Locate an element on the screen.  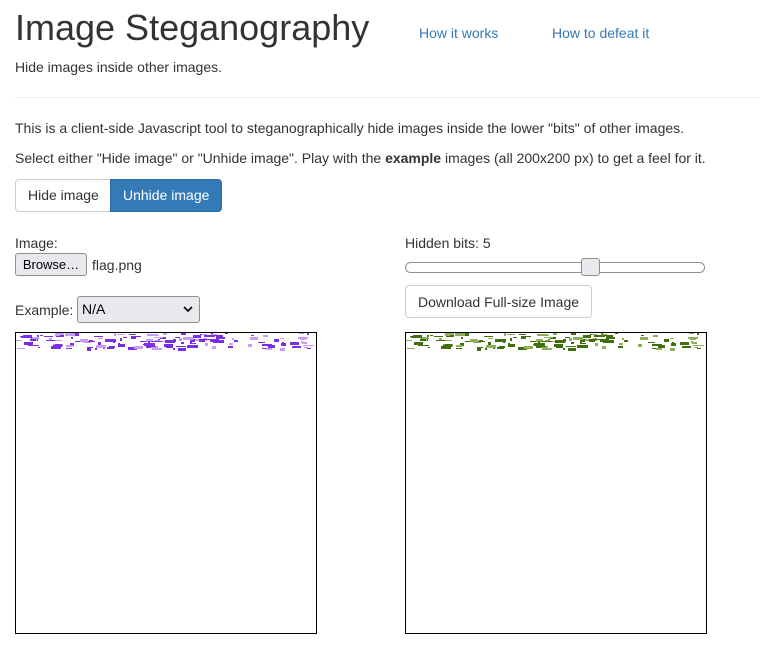
image-label: Image: is located at coordinates (36, 243).